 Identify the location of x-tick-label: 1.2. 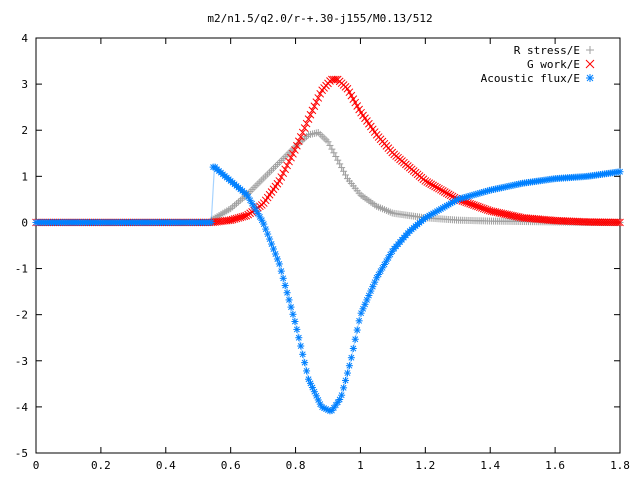
(425, 465).